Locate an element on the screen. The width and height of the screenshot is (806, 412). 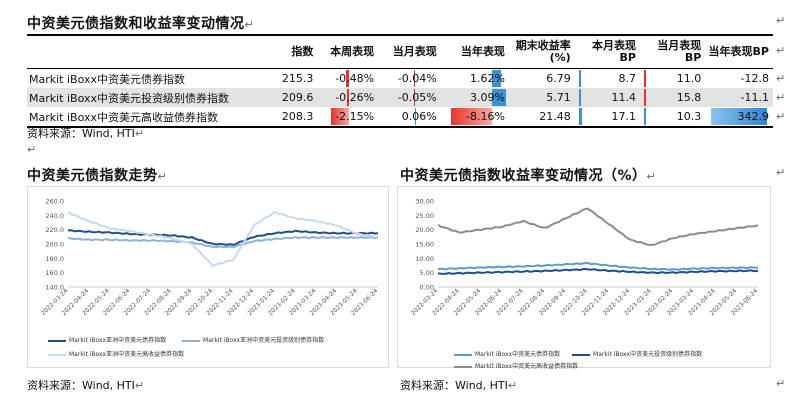
year-bp-bar is located at coordinates (739, 116).